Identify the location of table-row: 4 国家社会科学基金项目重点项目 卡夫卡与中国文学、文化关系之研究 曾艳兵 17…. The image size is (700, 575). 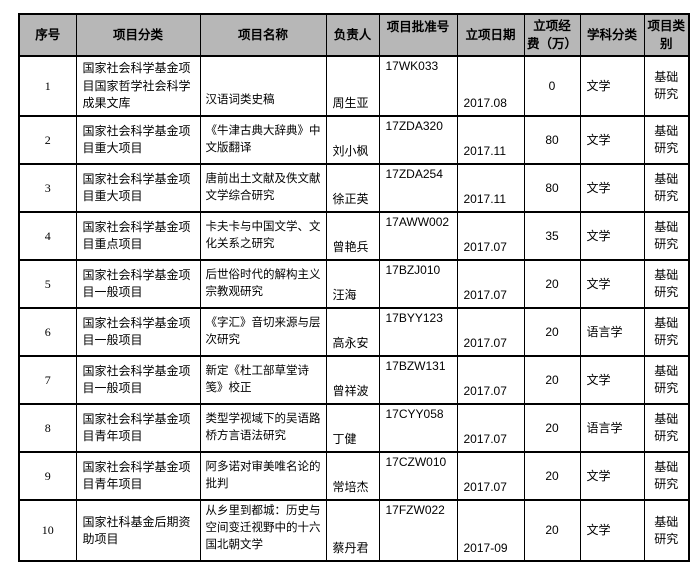
(354, 236).